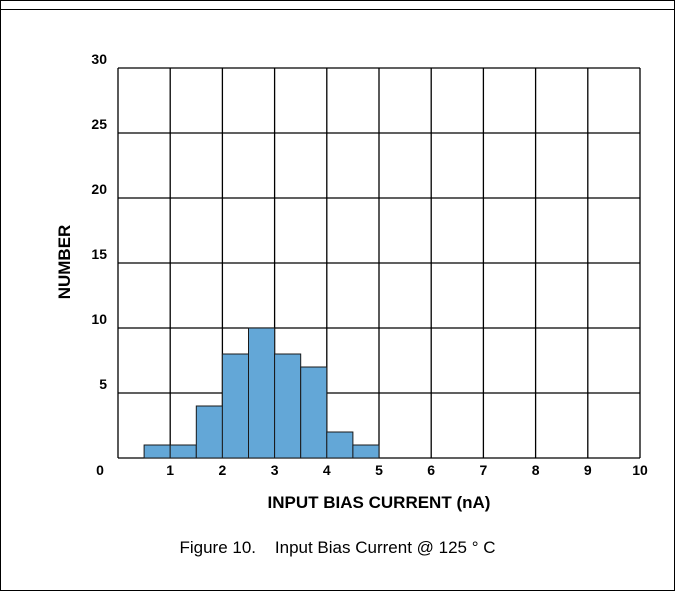 This screenshot has height=591, width=675. What do you see at coordinates (99, 319) in the screenshot?
I see `y-tick-label: 10` at bounding box center [99, 319].